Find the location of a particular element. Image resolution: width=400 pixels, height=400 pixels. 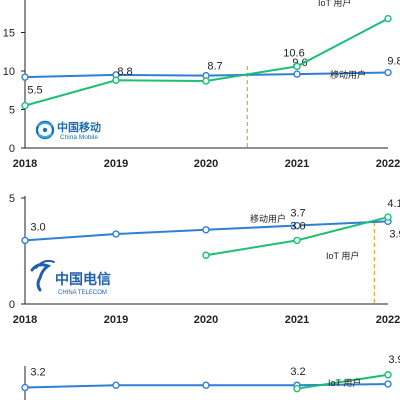

y-tick-label: 15 is located at coordinates (9, 34).